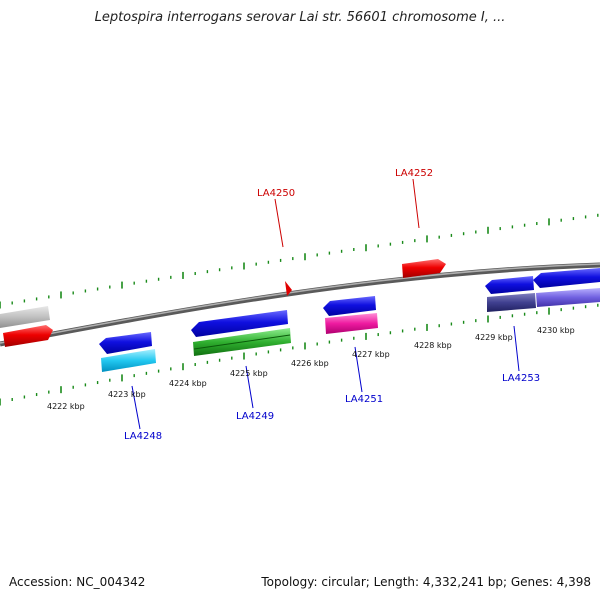  Describe the element at coordinates (125, 343) in the screenshot. I see `gene-arrow-blue-la4248` at that location.